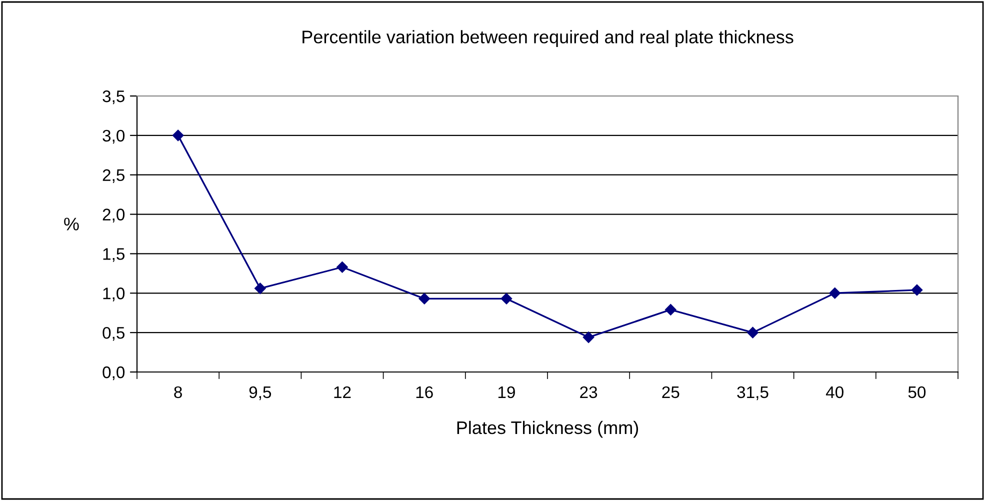 The image size is (985, 501). I want to click on x-tick-label: 8, so click(178, 392).